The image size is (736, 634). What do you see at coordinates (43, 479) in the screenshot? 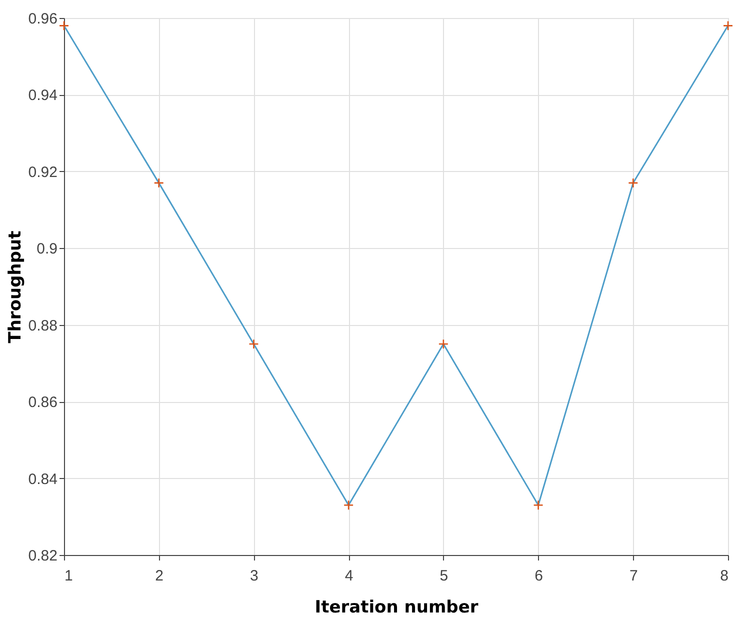
I see `y-tick-label: 0.84` at bounding box center [43, 479].